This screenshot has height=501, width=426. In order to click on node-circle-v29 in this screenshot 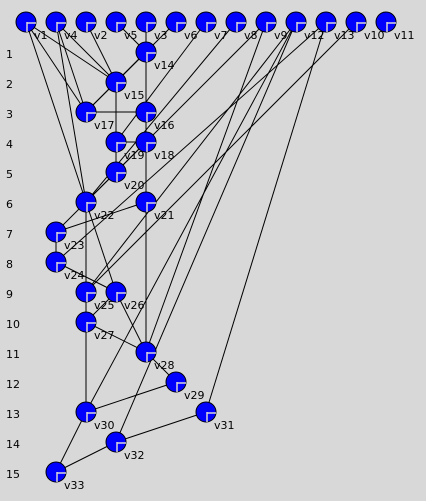, I will do `click(176, 382)`.